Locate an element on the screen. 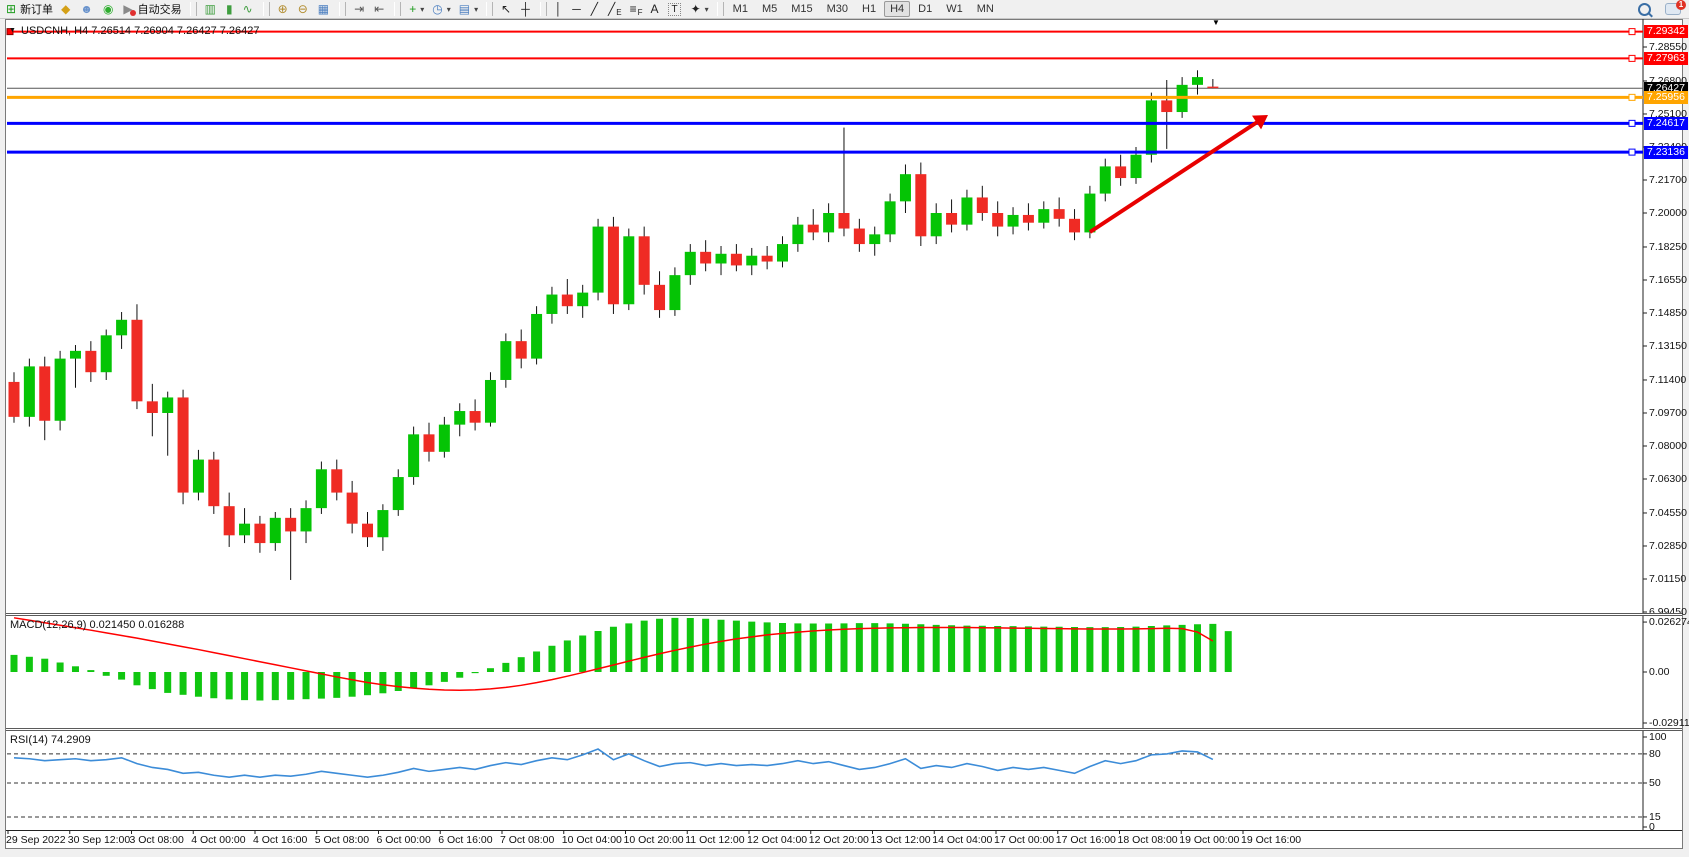  expand-arrow-icon: ▼ is located at coordinates (12, 30).